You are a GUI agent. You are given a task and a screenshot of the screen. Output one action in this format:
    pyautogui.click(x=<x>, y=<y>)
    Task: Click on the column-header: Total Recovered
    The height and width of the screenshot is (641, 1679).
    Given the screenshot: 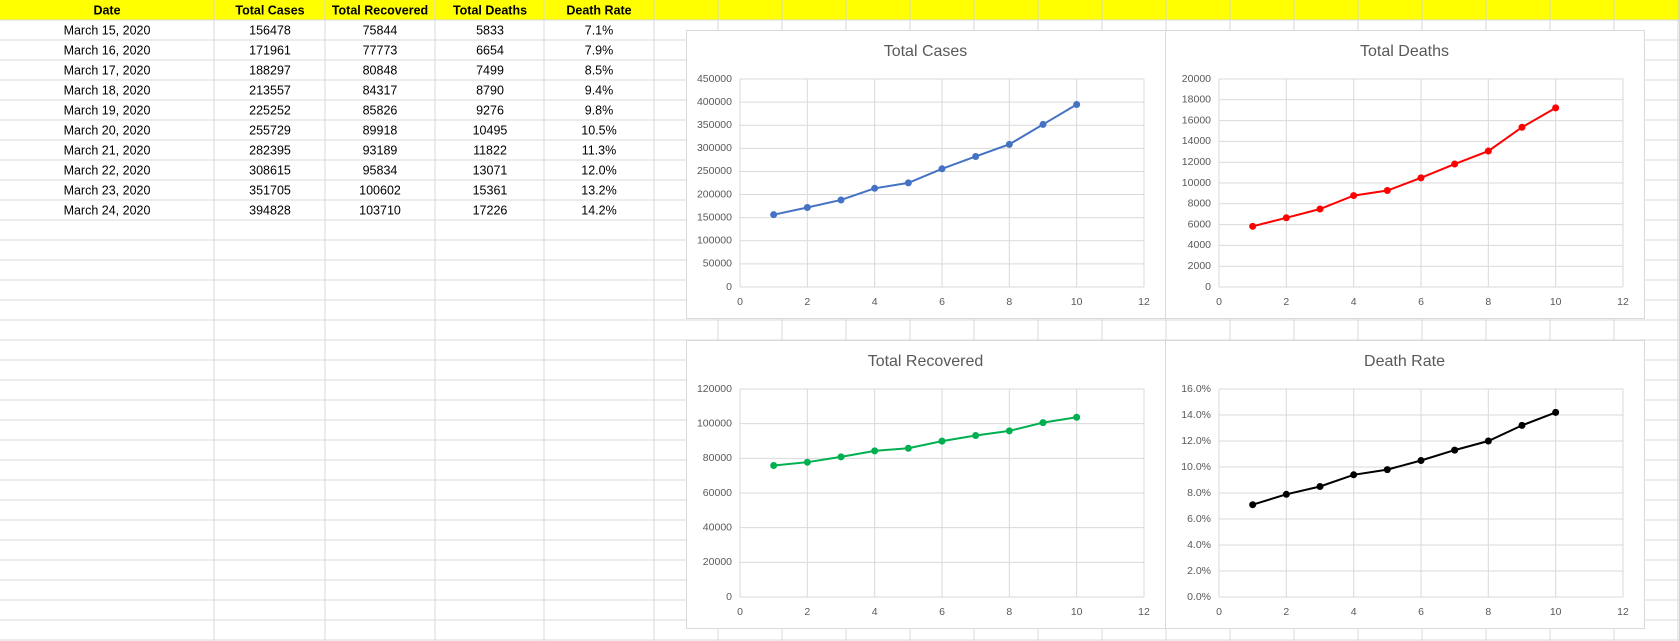 What is the action you would take?
    pyautogui.click(x=380, y=10)
    